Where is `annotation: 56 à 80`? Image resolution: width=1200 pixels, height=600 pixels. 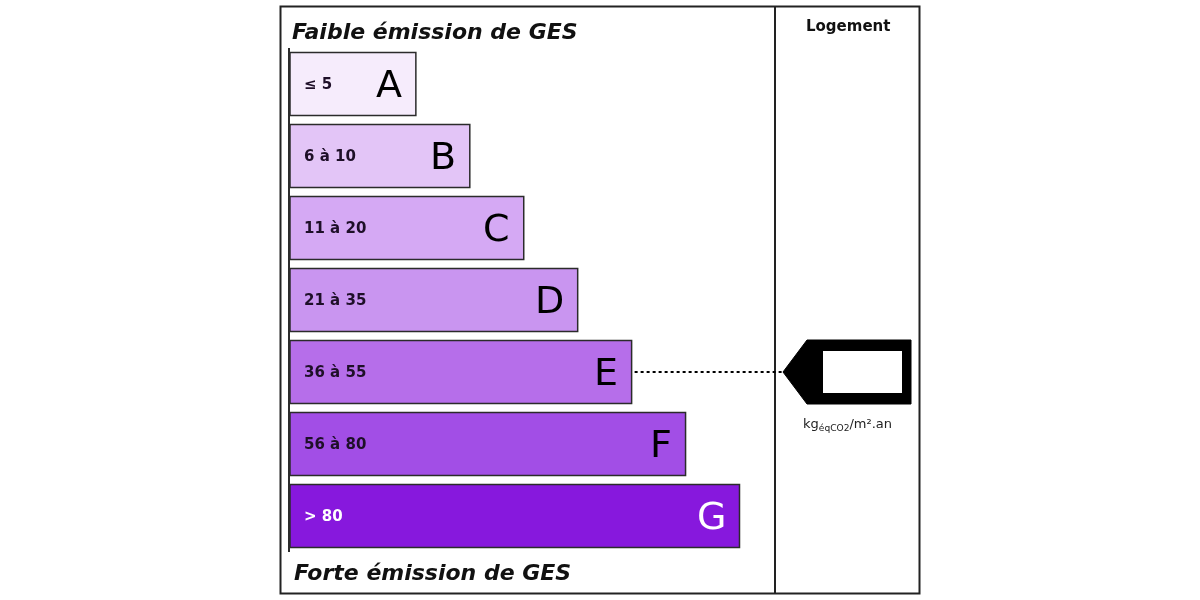 annotation: 56 à 80 is located at coordinates (335, 444).